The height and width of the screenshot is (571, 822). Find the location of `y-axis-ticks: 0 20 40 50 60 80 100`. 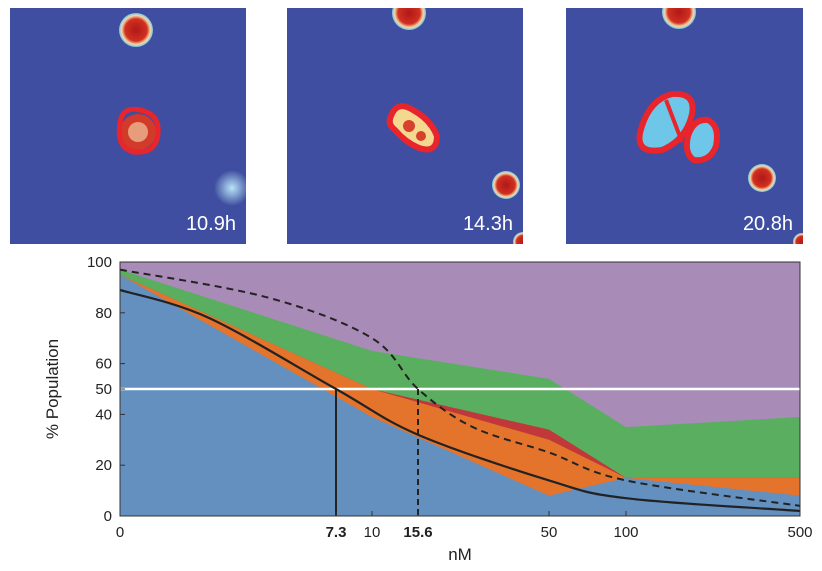

y-axis-ticks: 0 20 40 50 60 80 100 is located at coordinates (106, 389).